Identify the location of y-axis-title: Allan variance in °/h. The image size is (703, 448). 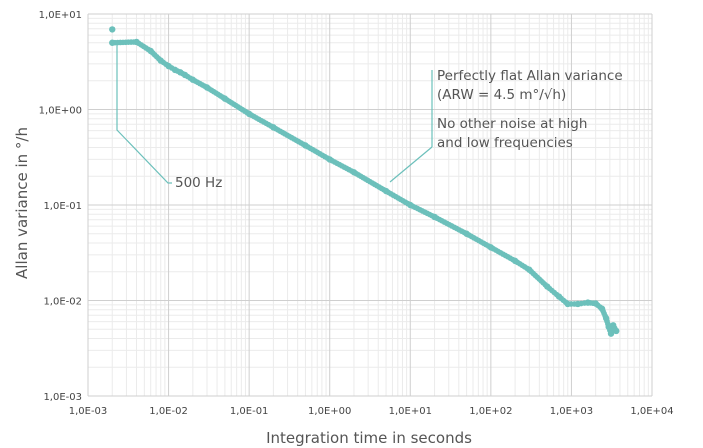
(22, 203).